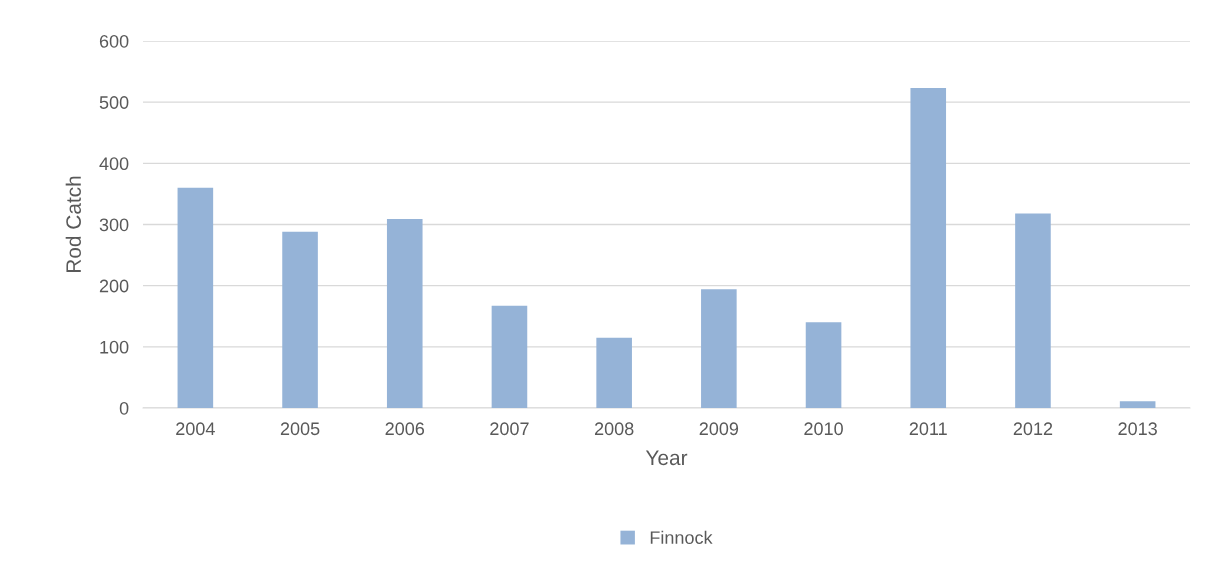 The height and width of the screenshot is (579, 1215). What do you see at coordinates (73, 224) in the screenshot?
I see `y-axis-title: Rod Catch` at bounding box center [73, 224].